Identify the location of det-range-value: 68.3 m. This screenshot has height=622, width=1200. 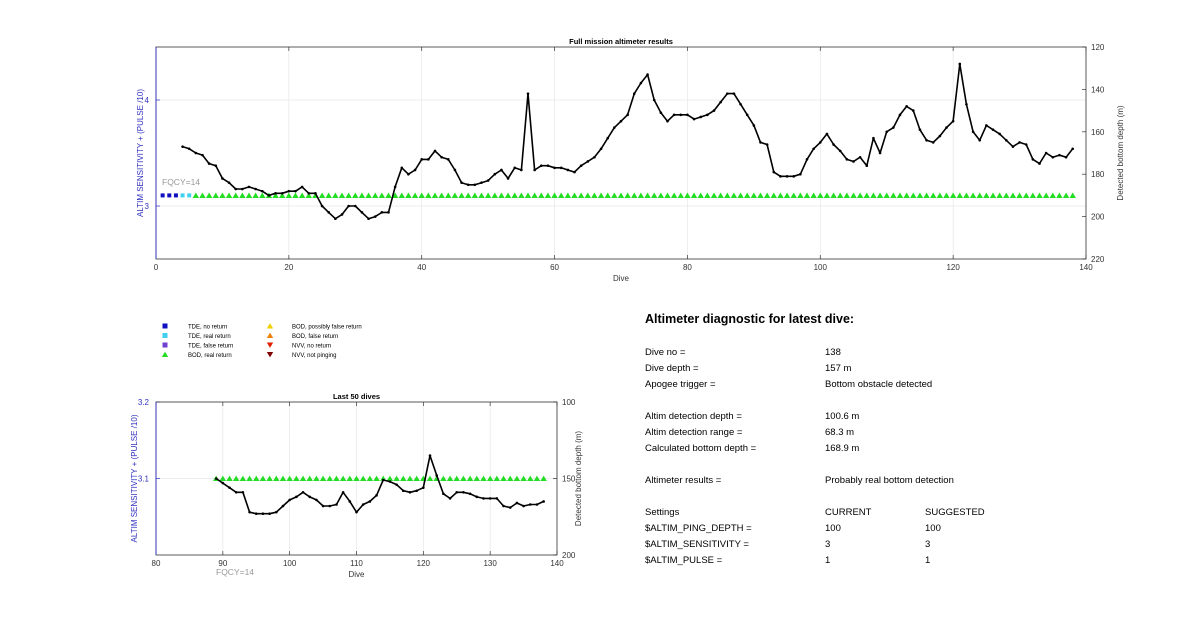
(840, 432).